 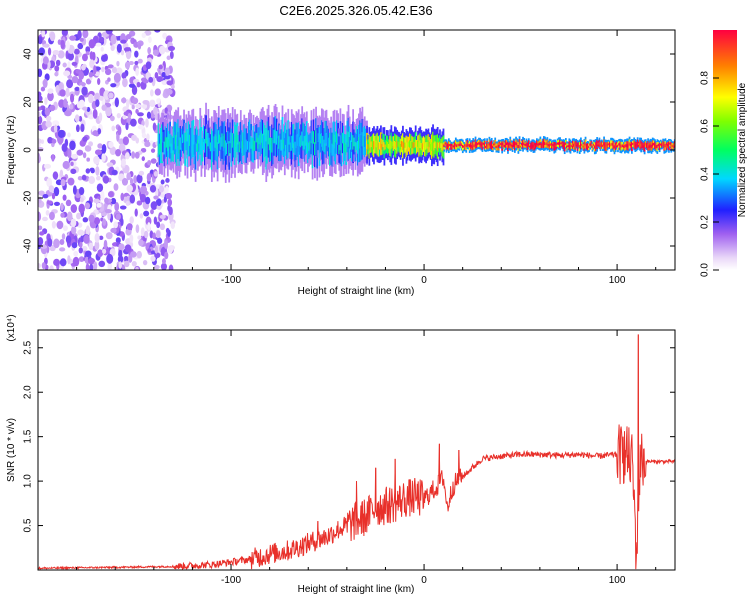 What do you see at coordinates (617, 280) in the screenshot?
I see `x-tick-label: 100` at bounding box center [617, 280].